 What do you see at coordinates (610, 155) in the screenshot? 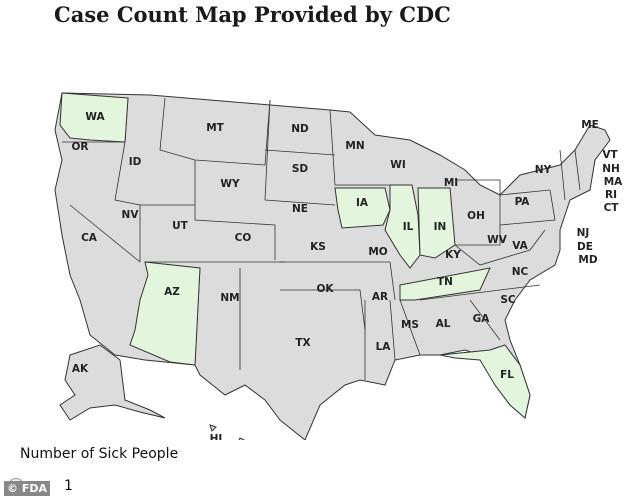
I see `state-label-vt: VT` at bounding box center [610, 155].